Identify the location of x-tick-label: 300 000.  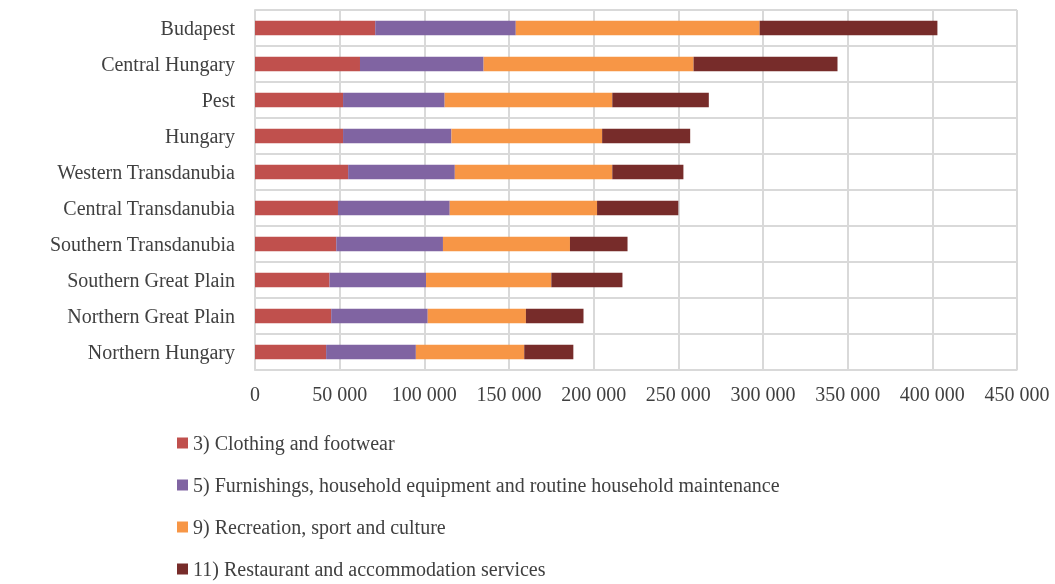
(763, 394).